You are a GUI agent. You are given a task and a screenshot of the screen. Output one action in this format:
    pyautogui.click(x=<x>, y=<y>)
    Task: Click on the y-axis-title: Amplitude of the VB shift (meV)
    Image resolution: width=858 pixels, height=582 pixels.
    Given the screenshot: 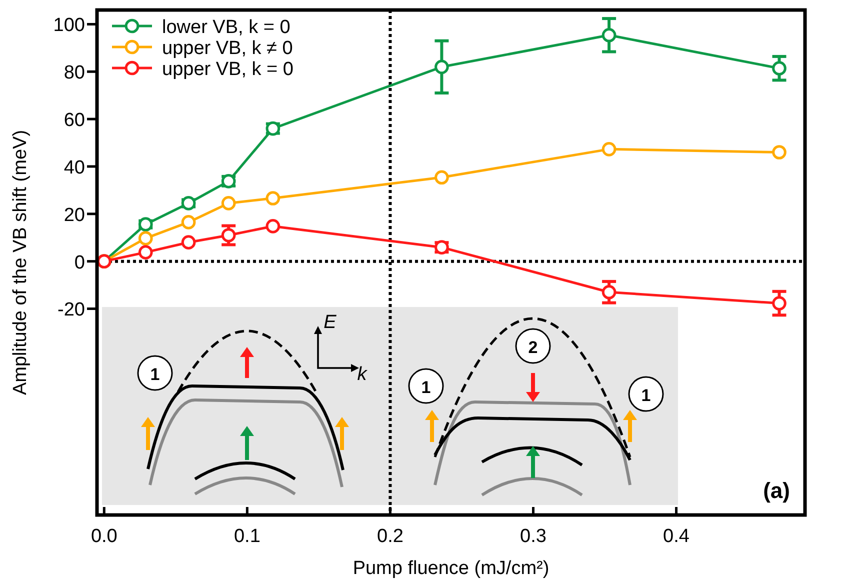 What is the action you would take?
    pyautogui.click(x=20, y=263)
    